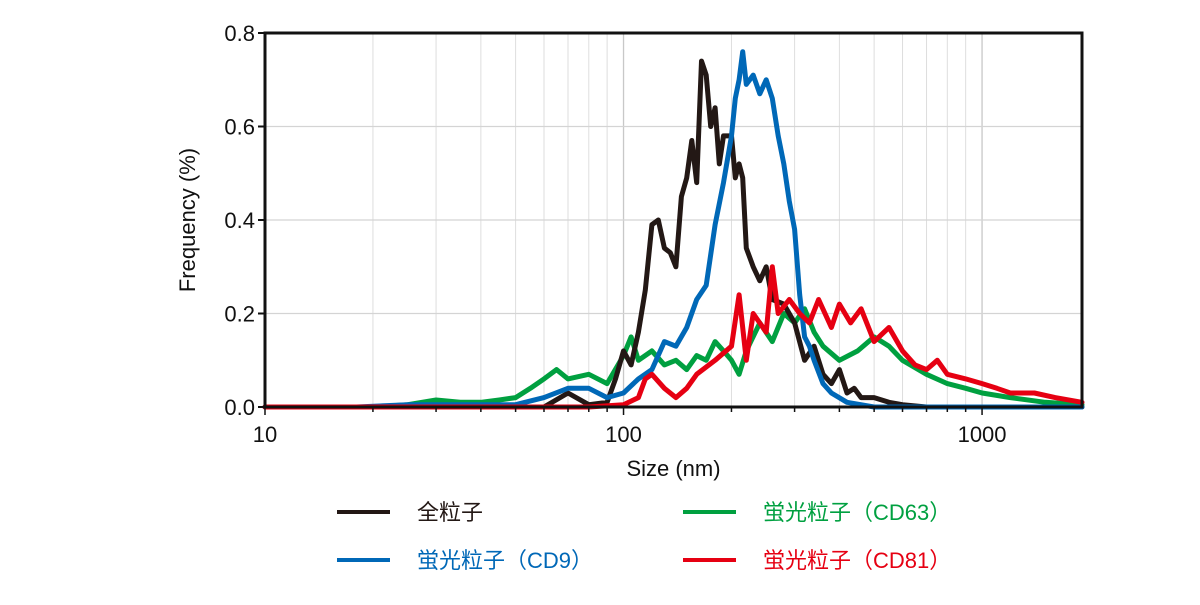 Image resolution: width=1200 pixels, height=605 pixels. I want to click on x-axis-title: Size (nm), so click(673, 468).